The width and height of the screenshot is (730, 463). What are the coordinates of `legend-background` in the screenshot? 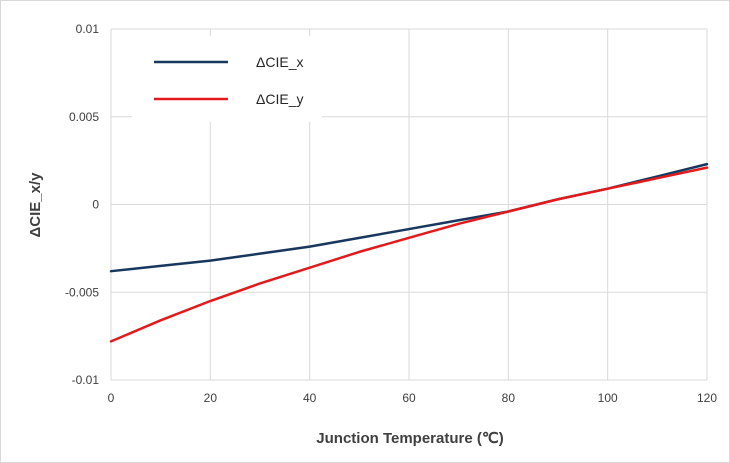 It's located at (227, 79).